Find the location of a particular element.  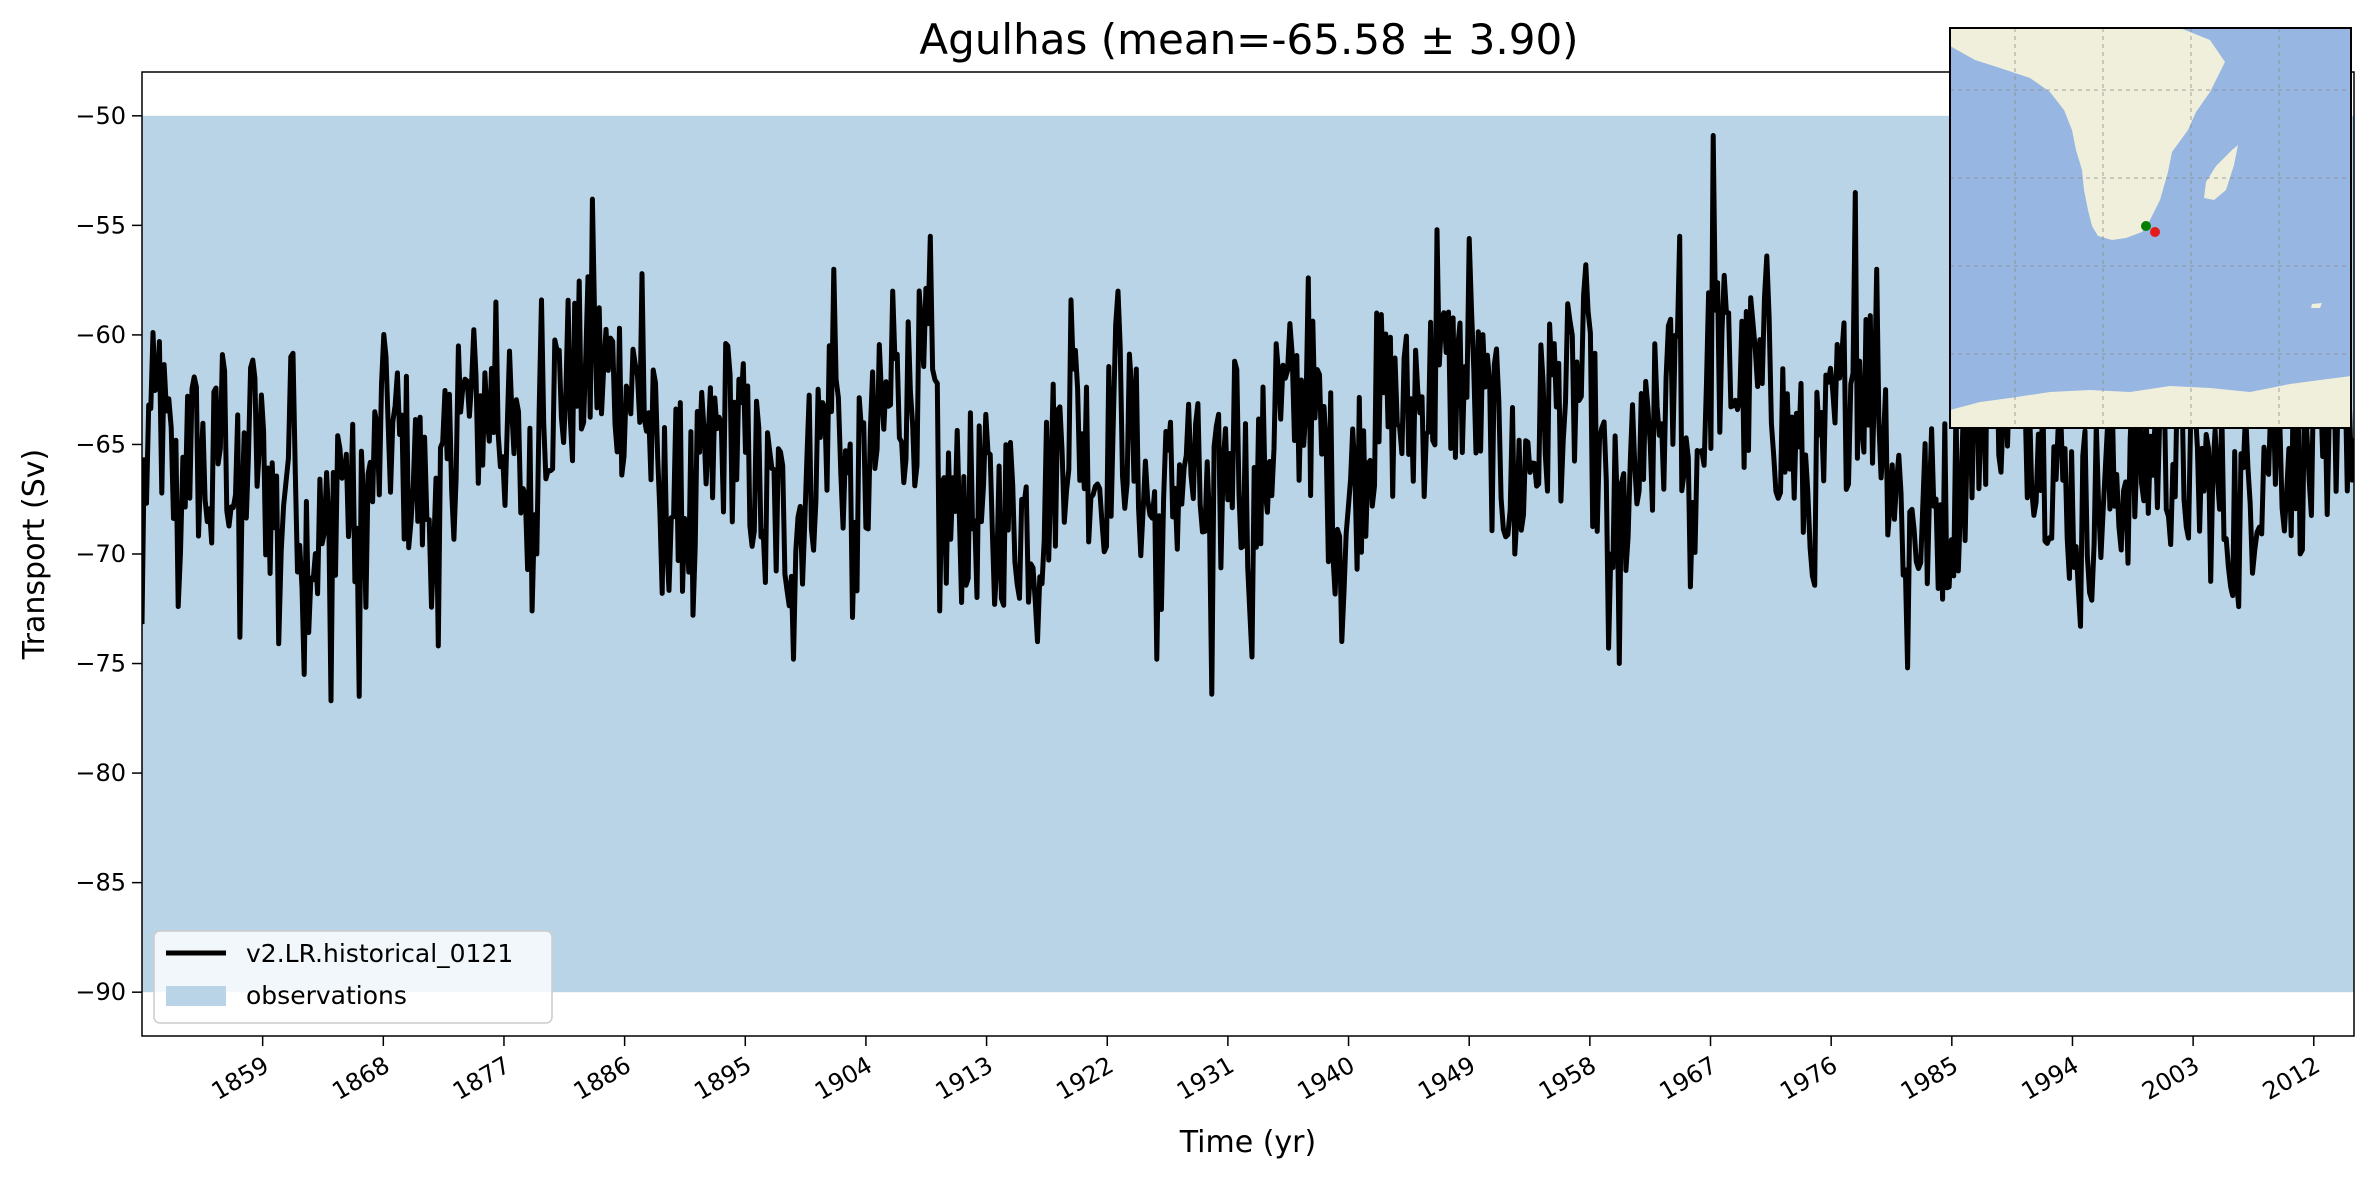

x-tick-label: 1985 is located at coordinates (1929, 1078).